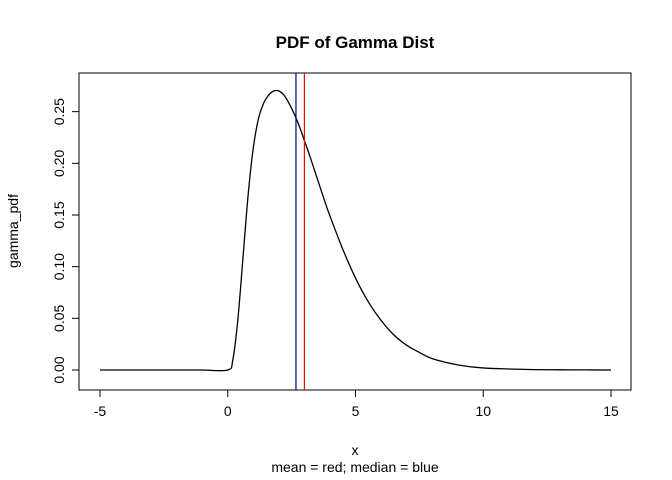  What do you see at coordinates (59, 266) in the screenshot?
I see `y-tick-label: 0.10` at bounding box center [59, 266].